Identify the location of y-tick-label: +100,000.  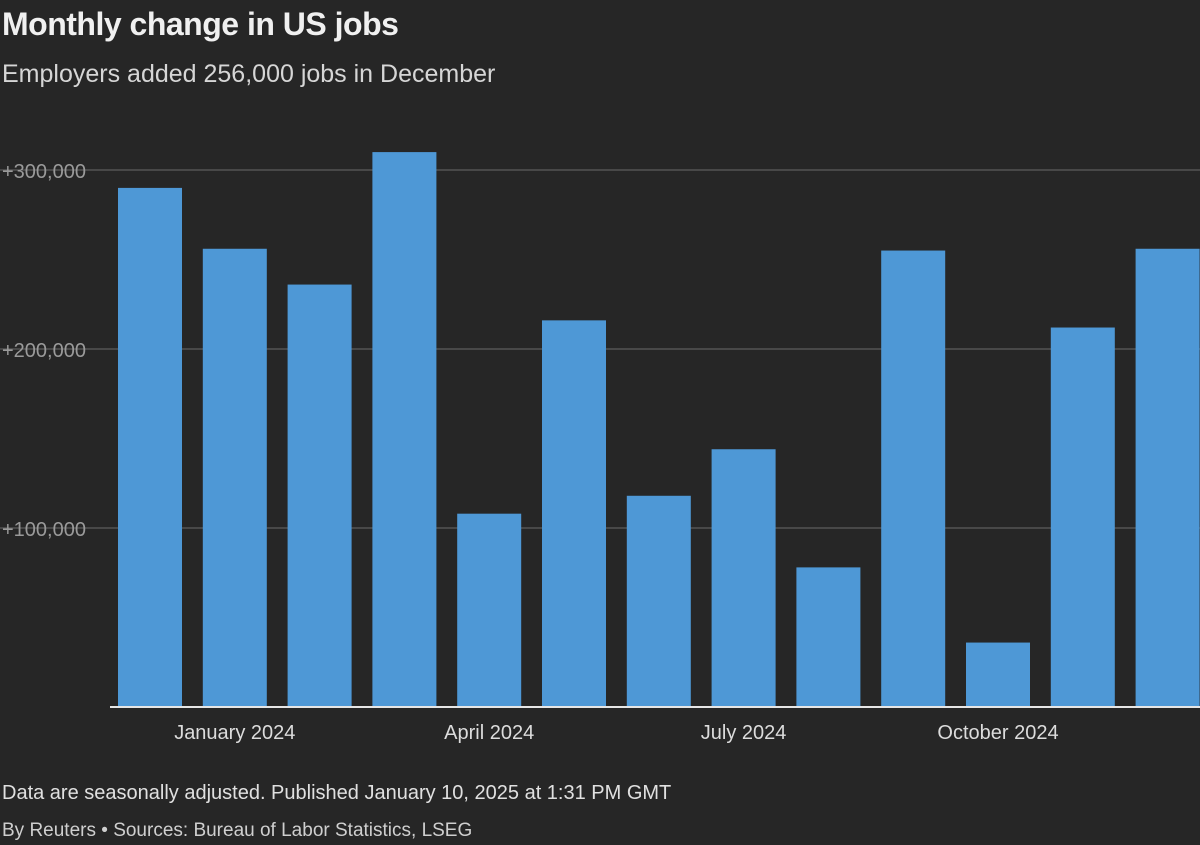
(44, 530).